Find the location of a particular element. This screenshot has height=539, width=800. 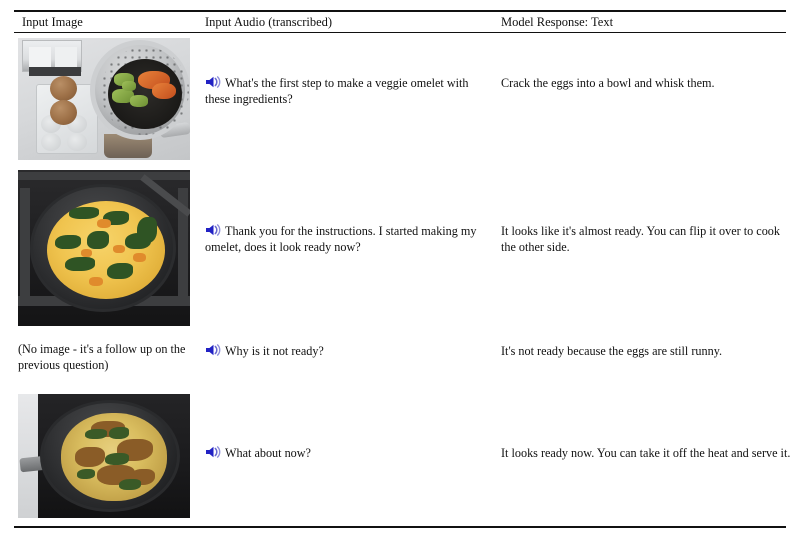

paper-label-dark-band is located at coordinates (55, 71).